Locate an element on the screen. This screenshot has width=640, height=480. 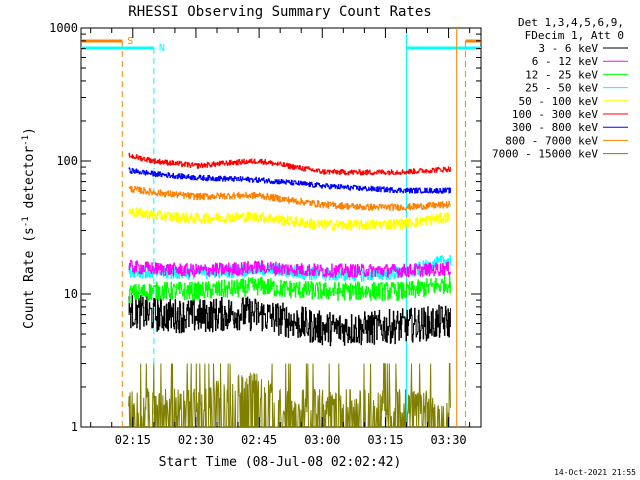
legend-entry: 25 - 50 keV is located at coordinates (576, 88).